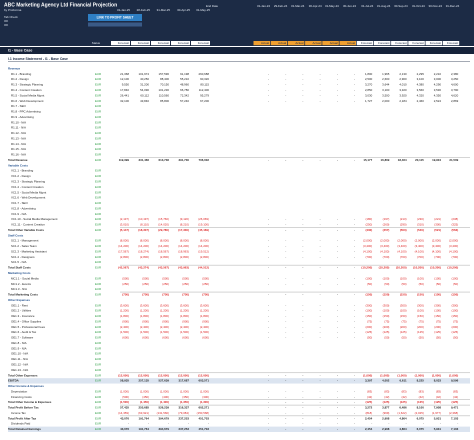 Image resolution: width=474 pixels, height=440 pixels. What do you see at coordinates (24, 429) in the screenshot?
I see `row-label: Total Retained Earnings` at bounding box center [24, 429].